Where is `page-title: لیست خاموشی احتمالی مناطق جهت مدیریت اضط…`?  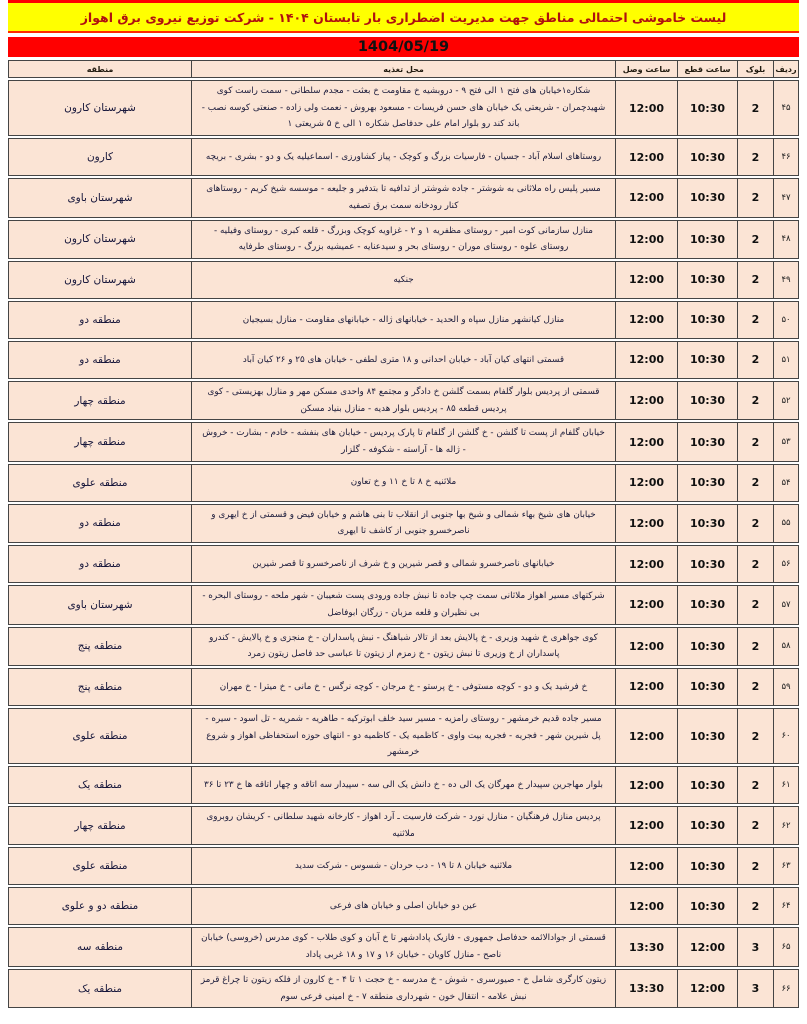 page-title: لیست خاموشی احتمالی مناطق جهت مدیریت اضط… is located at coordinates (403, 17).